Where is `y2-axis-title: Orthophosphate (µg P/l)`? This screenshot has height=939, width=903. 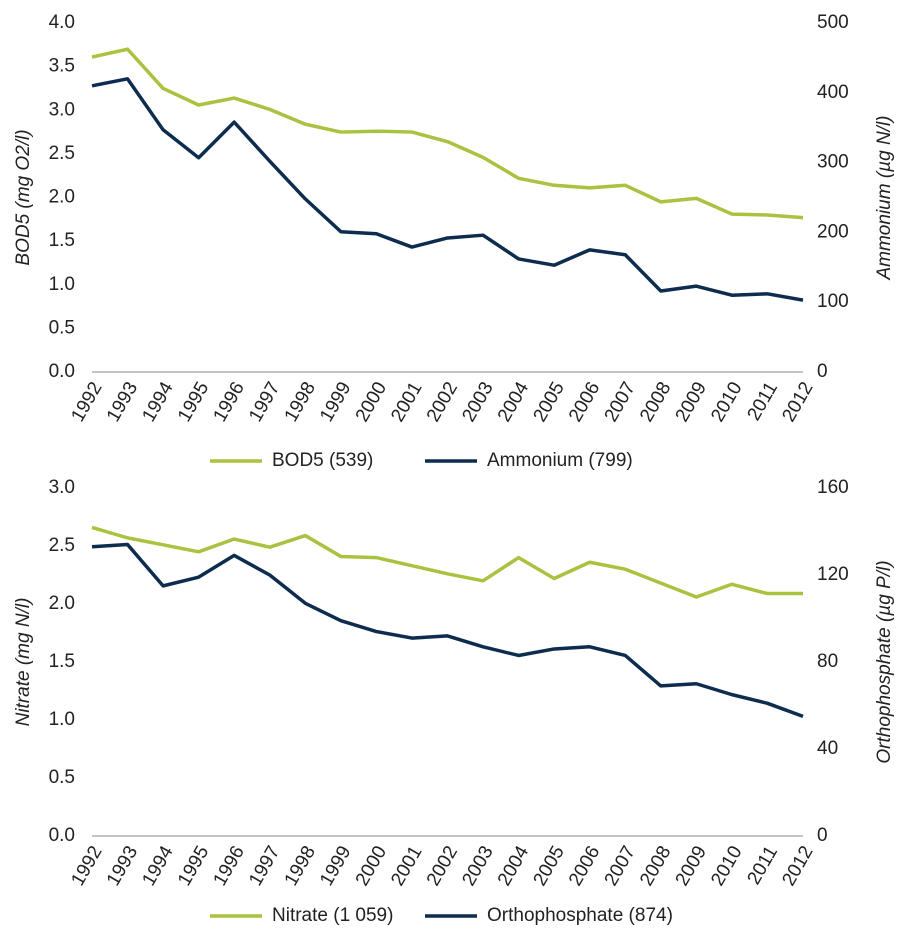 y2-axis-title: Orthophosphate (µg P/l) is located at coordinates (884, 661).